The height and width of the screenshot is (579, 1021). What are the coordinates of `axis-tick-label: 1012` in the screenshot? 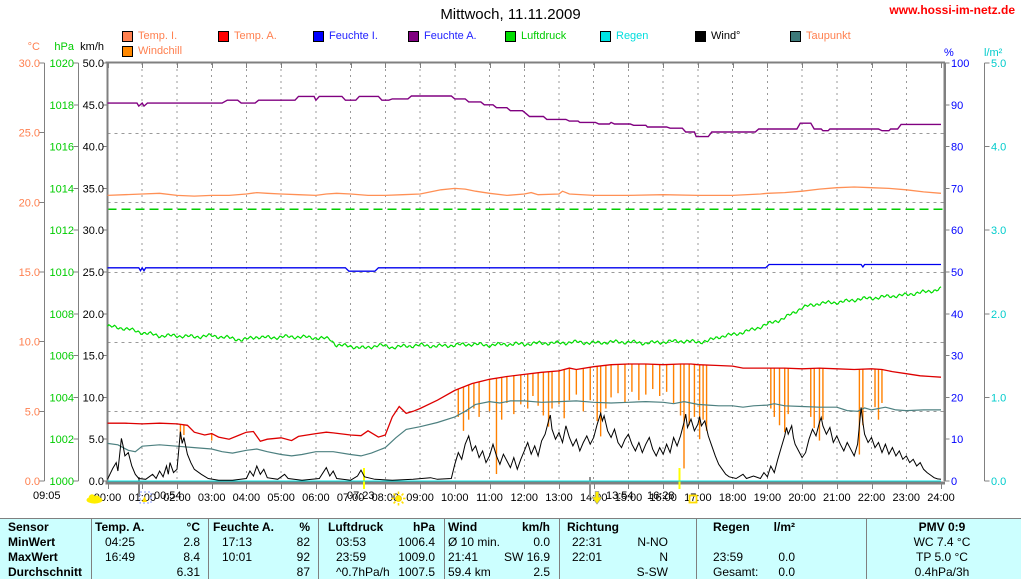 It's located at (62, 231).